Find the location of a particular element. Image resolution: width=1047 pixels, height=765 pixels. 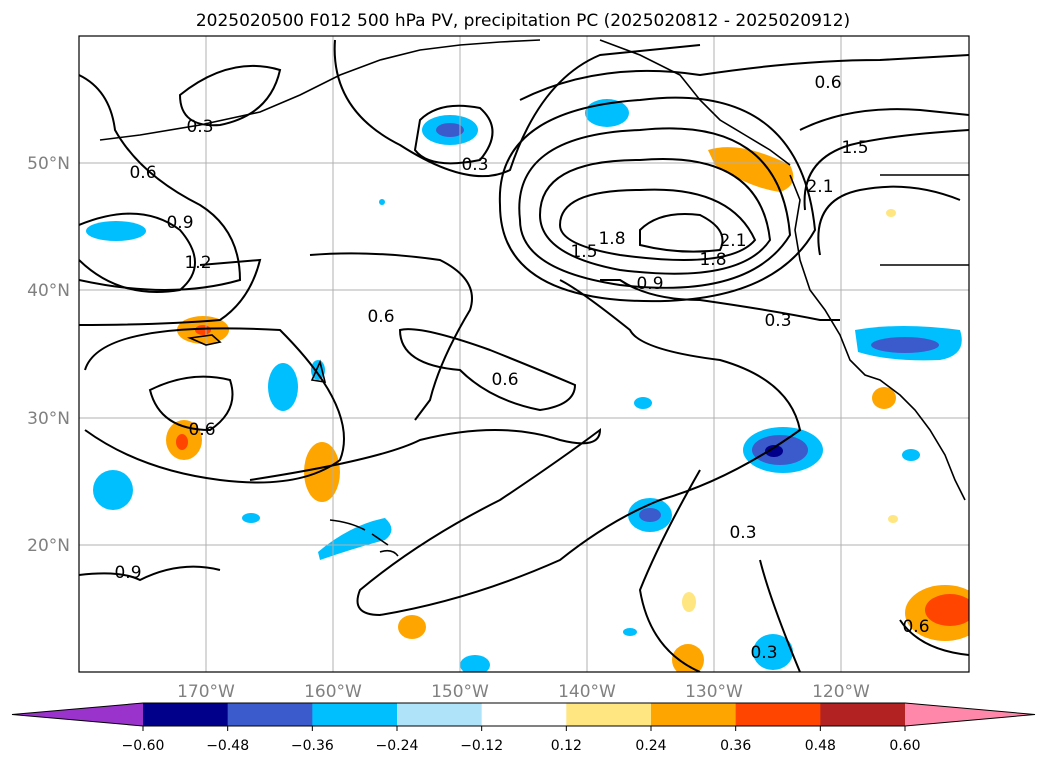

lon-label-170w: 170°W is located at coordinates (206, 692).